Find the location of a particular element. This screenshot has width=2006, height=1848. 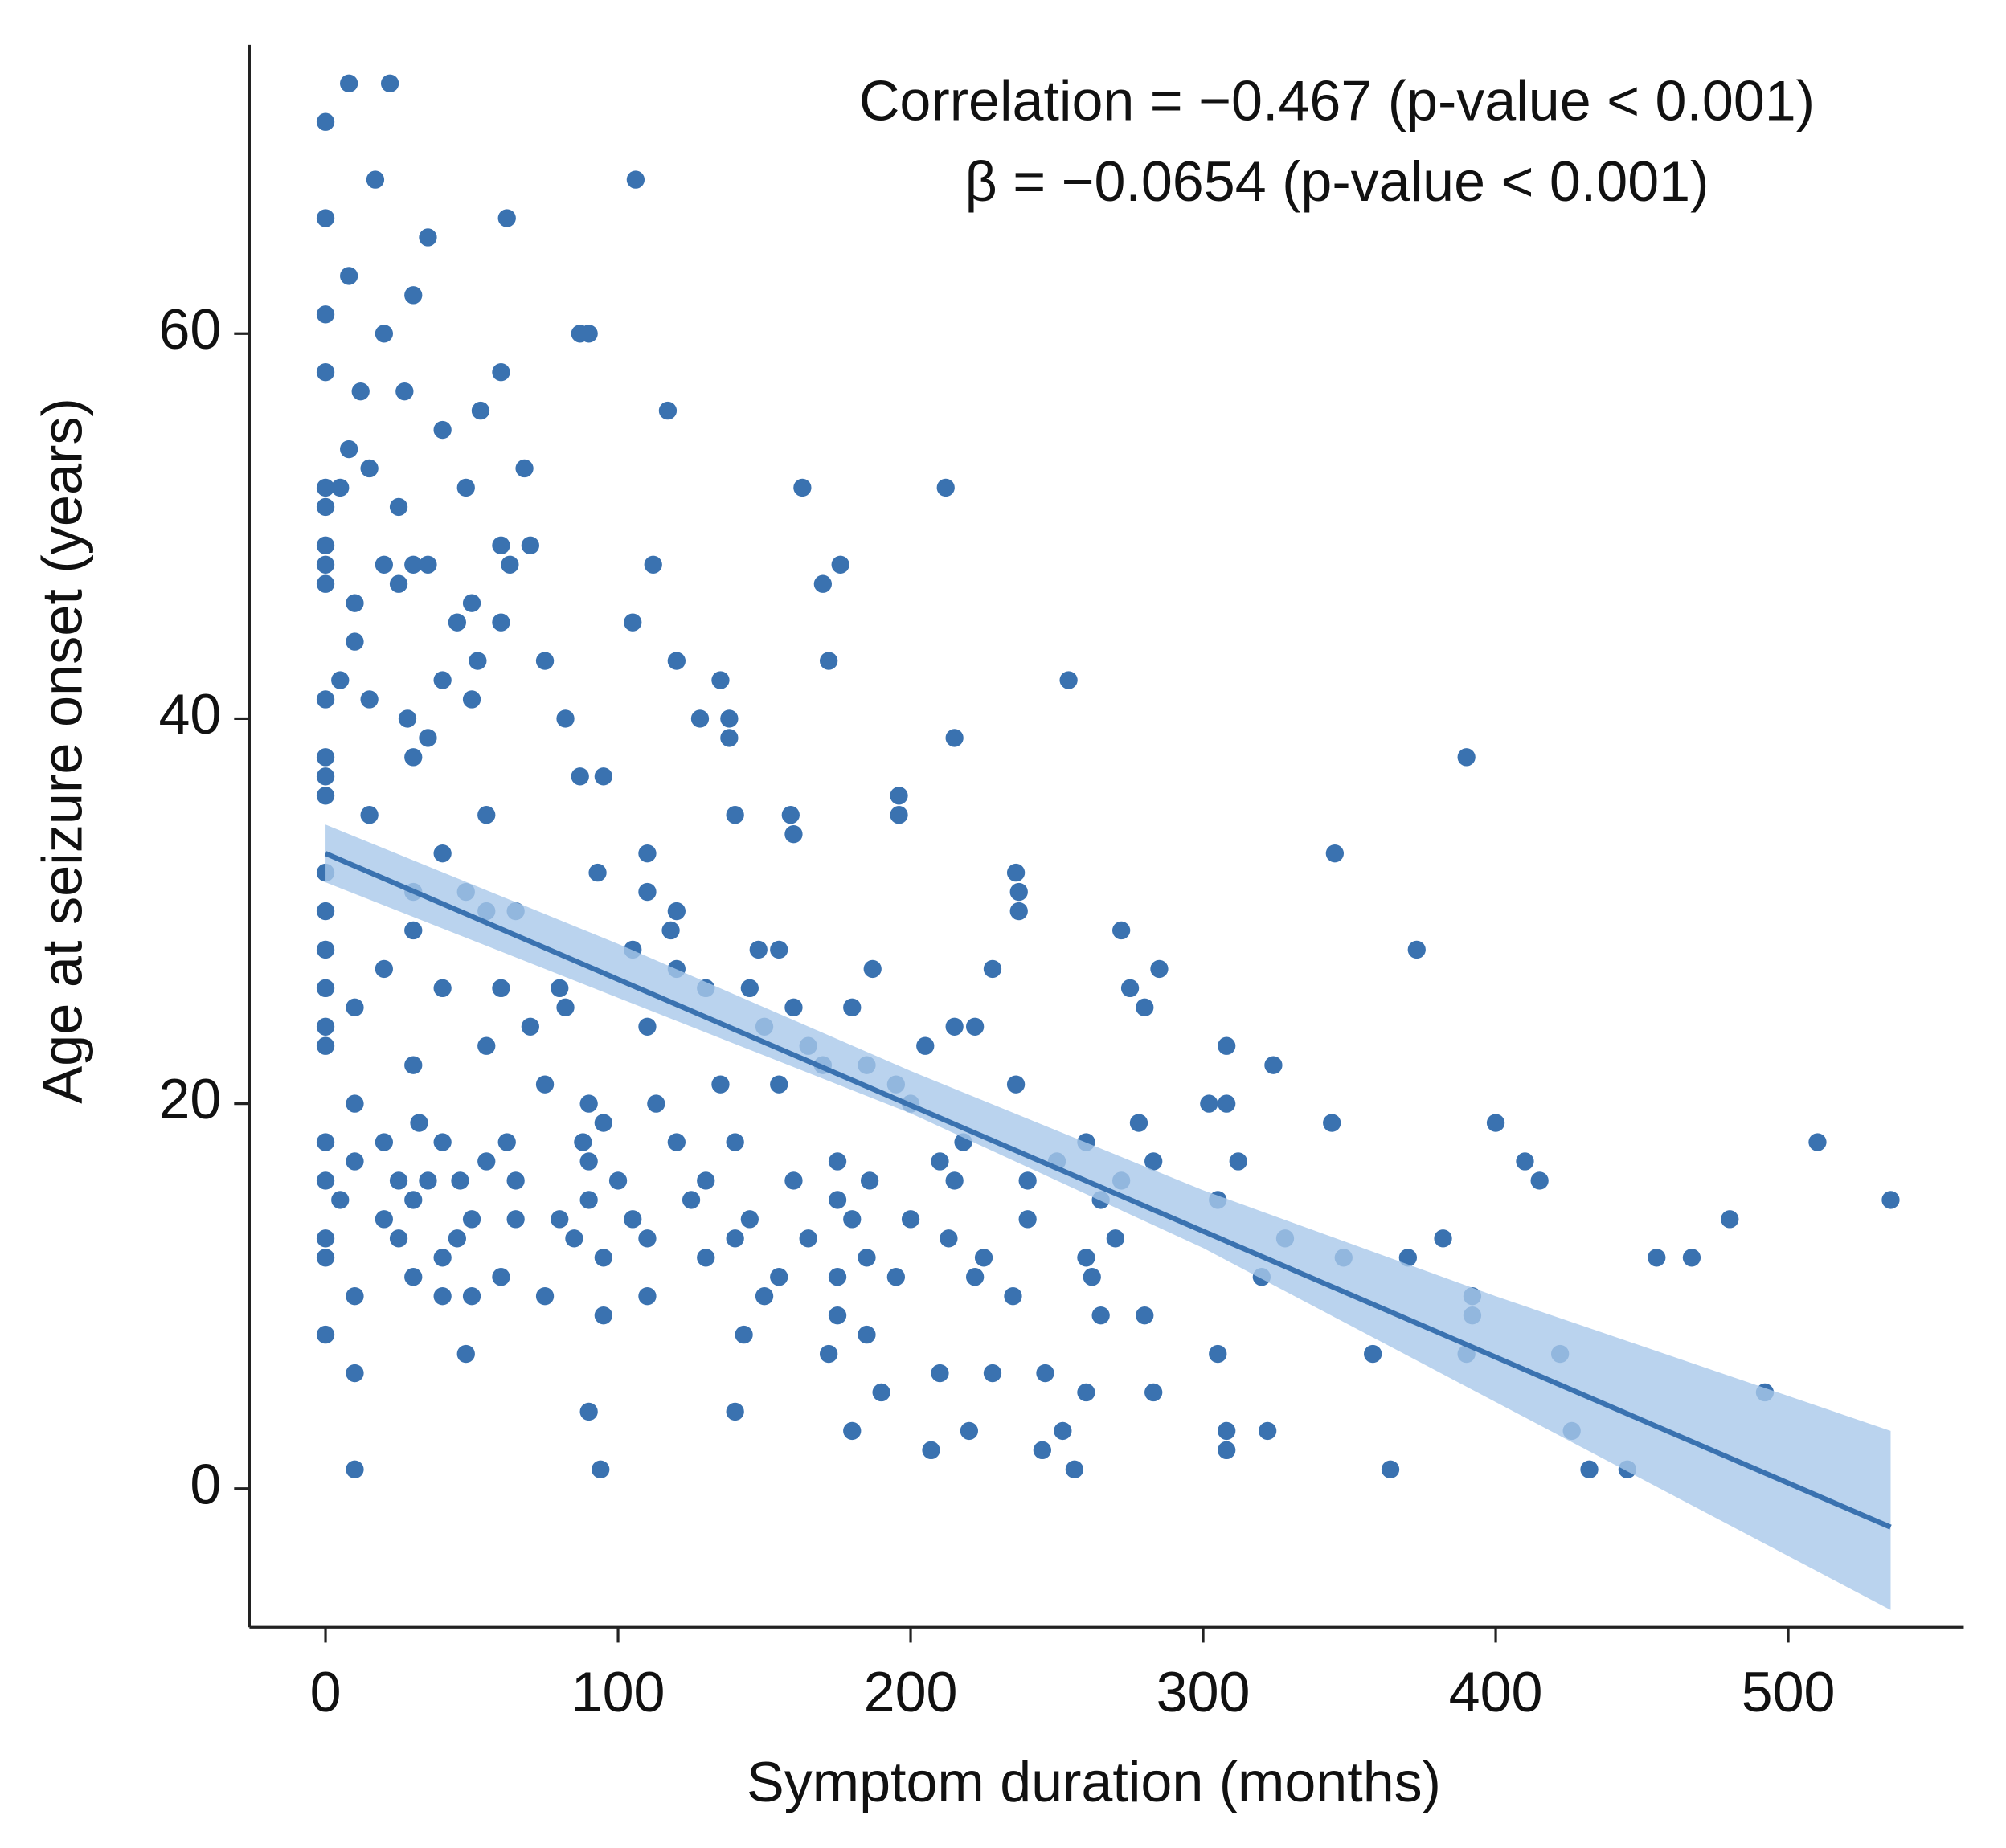

x-tick-label: 0 is located at coordinates (326, 1692).